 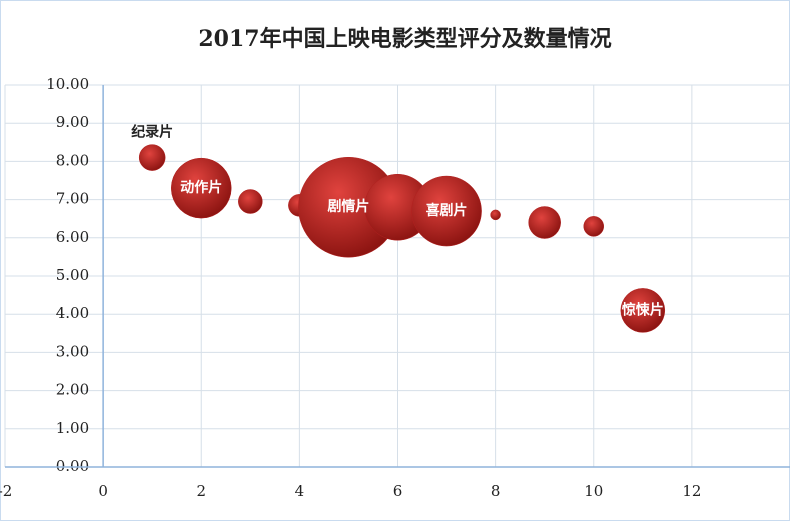 What do you see at coordinates (300, 491) in the screenshot?
I see `x-tick-label: 4` at bounding box center [300, 491].